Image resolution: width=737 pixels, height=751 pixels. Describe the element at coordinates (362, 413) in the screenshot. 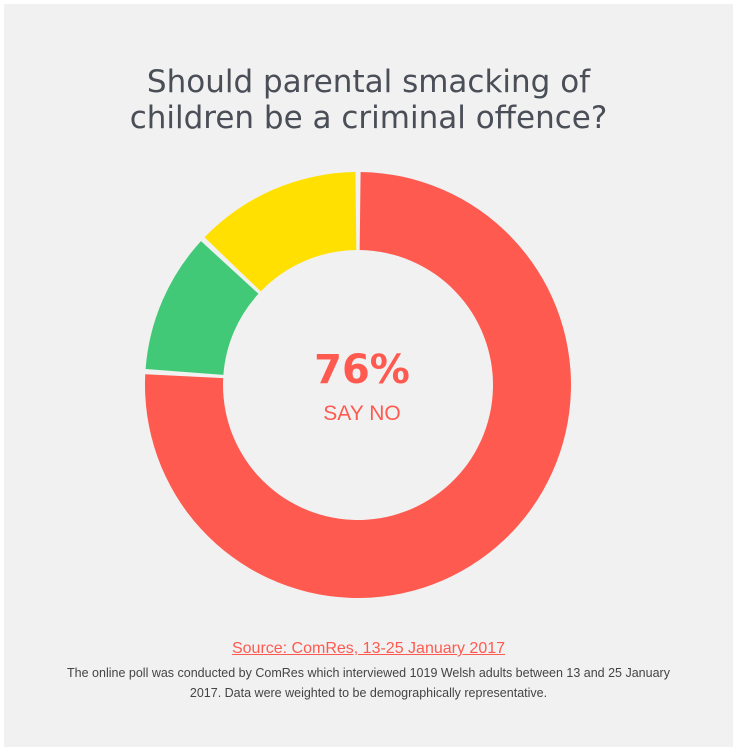

I see `center-label: SAY NO` at that location.